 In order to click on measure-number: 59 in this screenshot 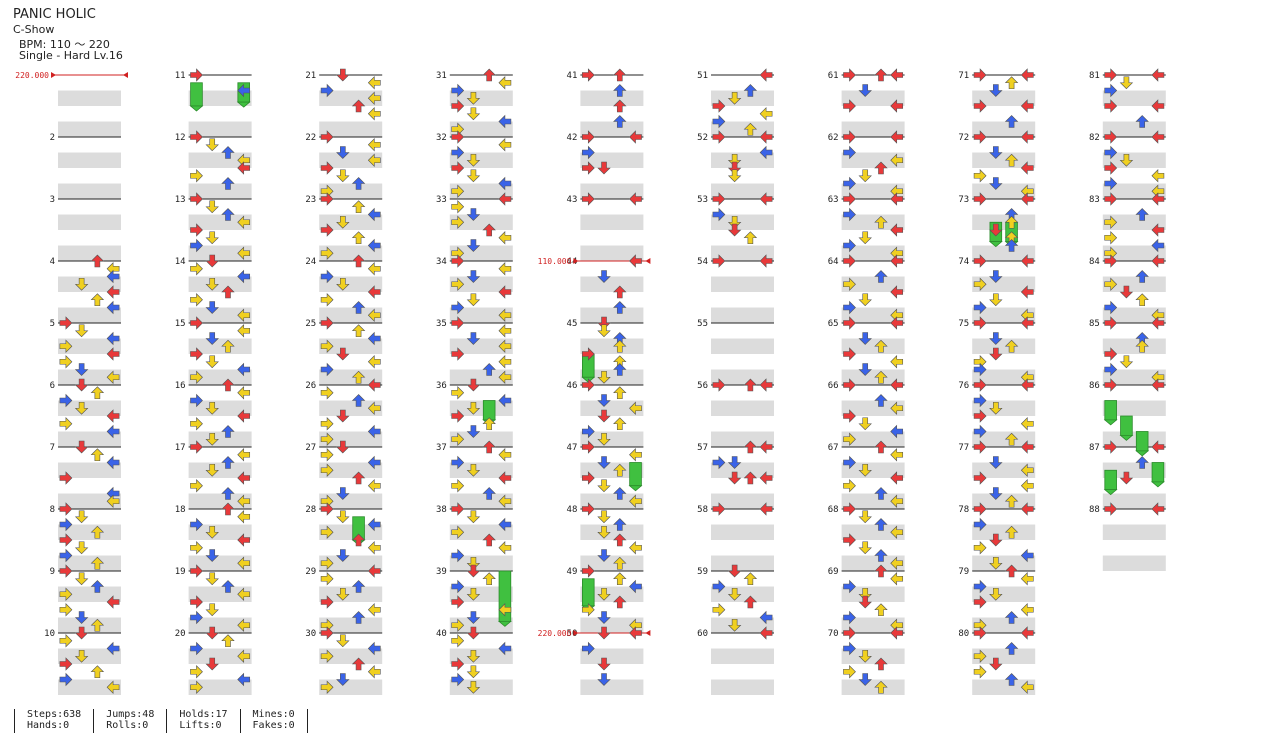, I will do `click(702, 572)`.